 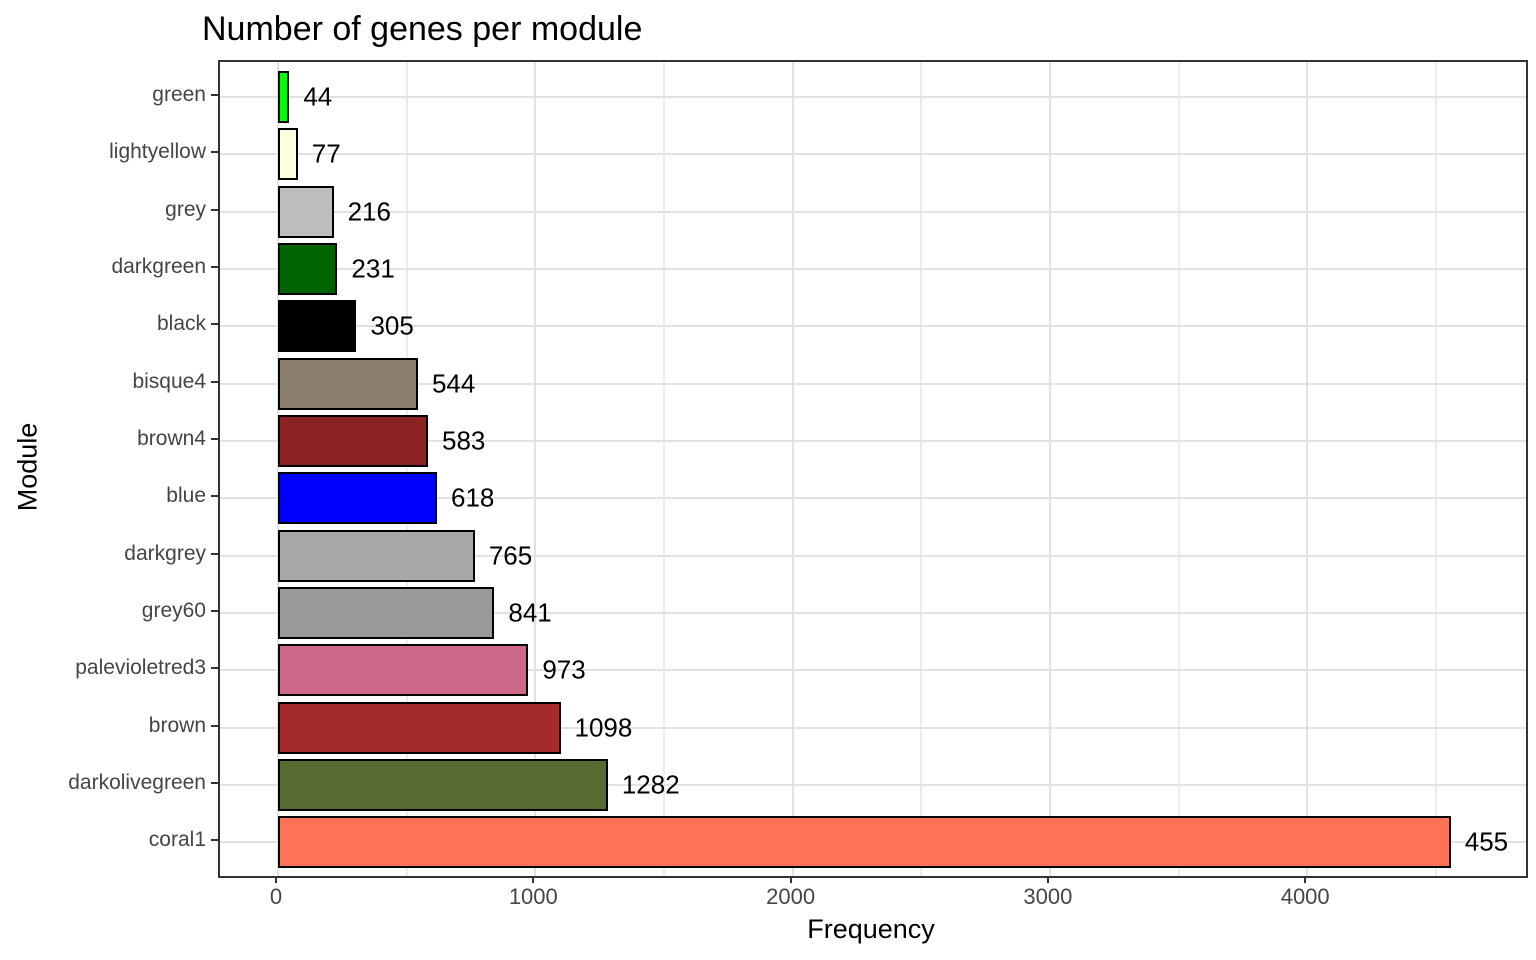 I want to click on bar-green, so click(x=284, y=97).